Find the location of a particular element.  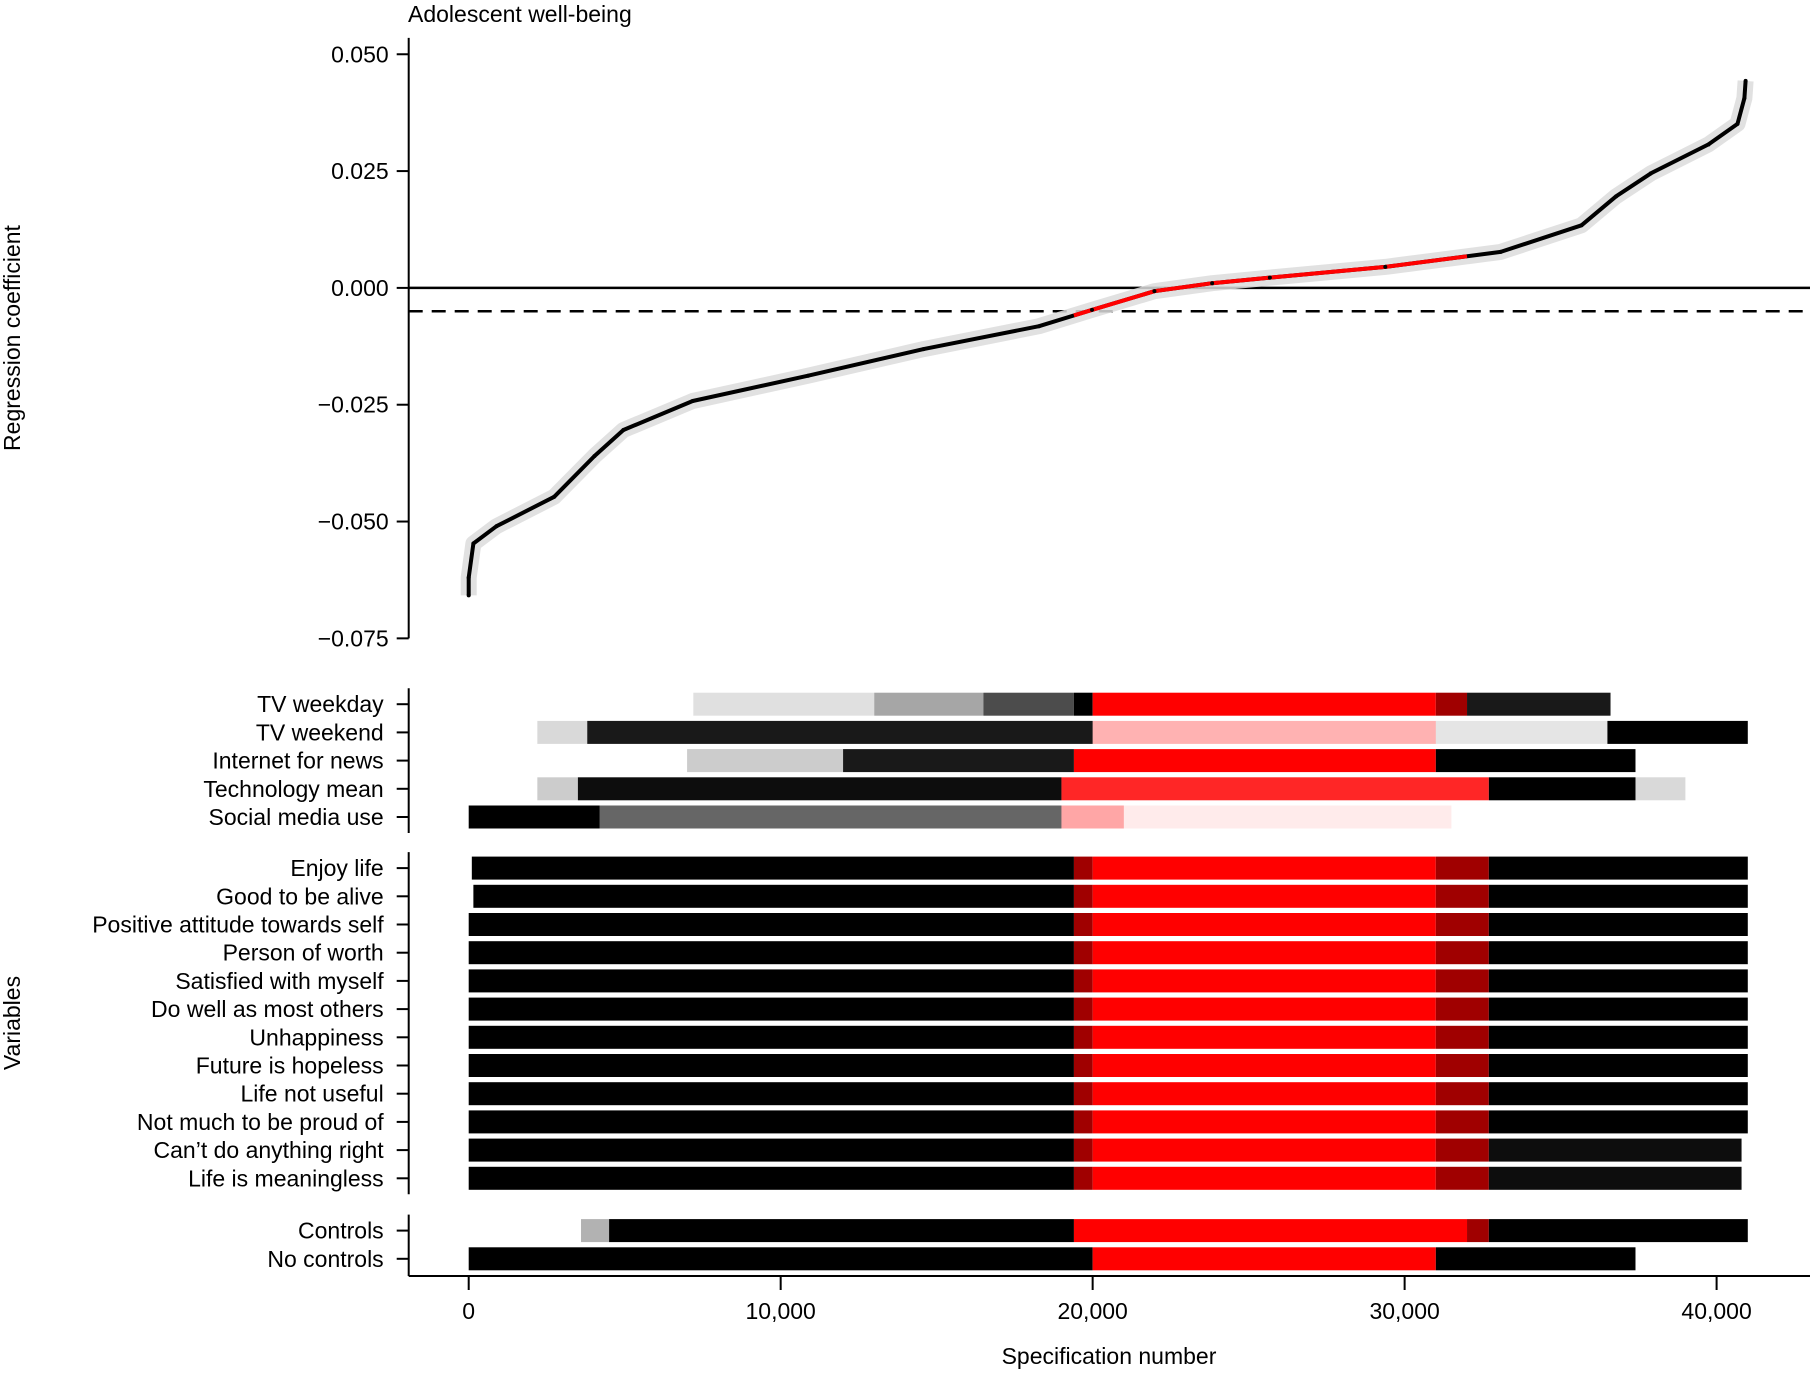

x-tick-label: 10,000 is located at coordinates (780, 1311).